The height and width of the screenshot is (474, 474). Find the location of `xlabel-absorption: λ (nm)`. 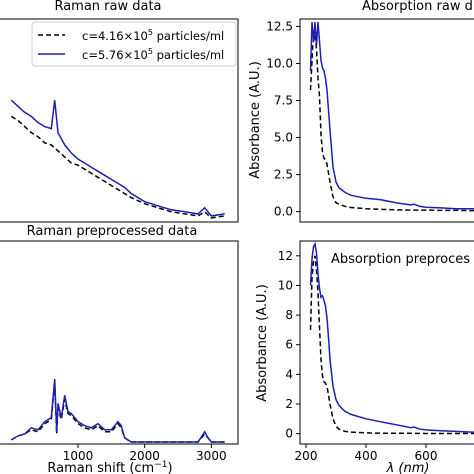

xlabel-absorption: λ (nm) is located at coordinates (408, 467).